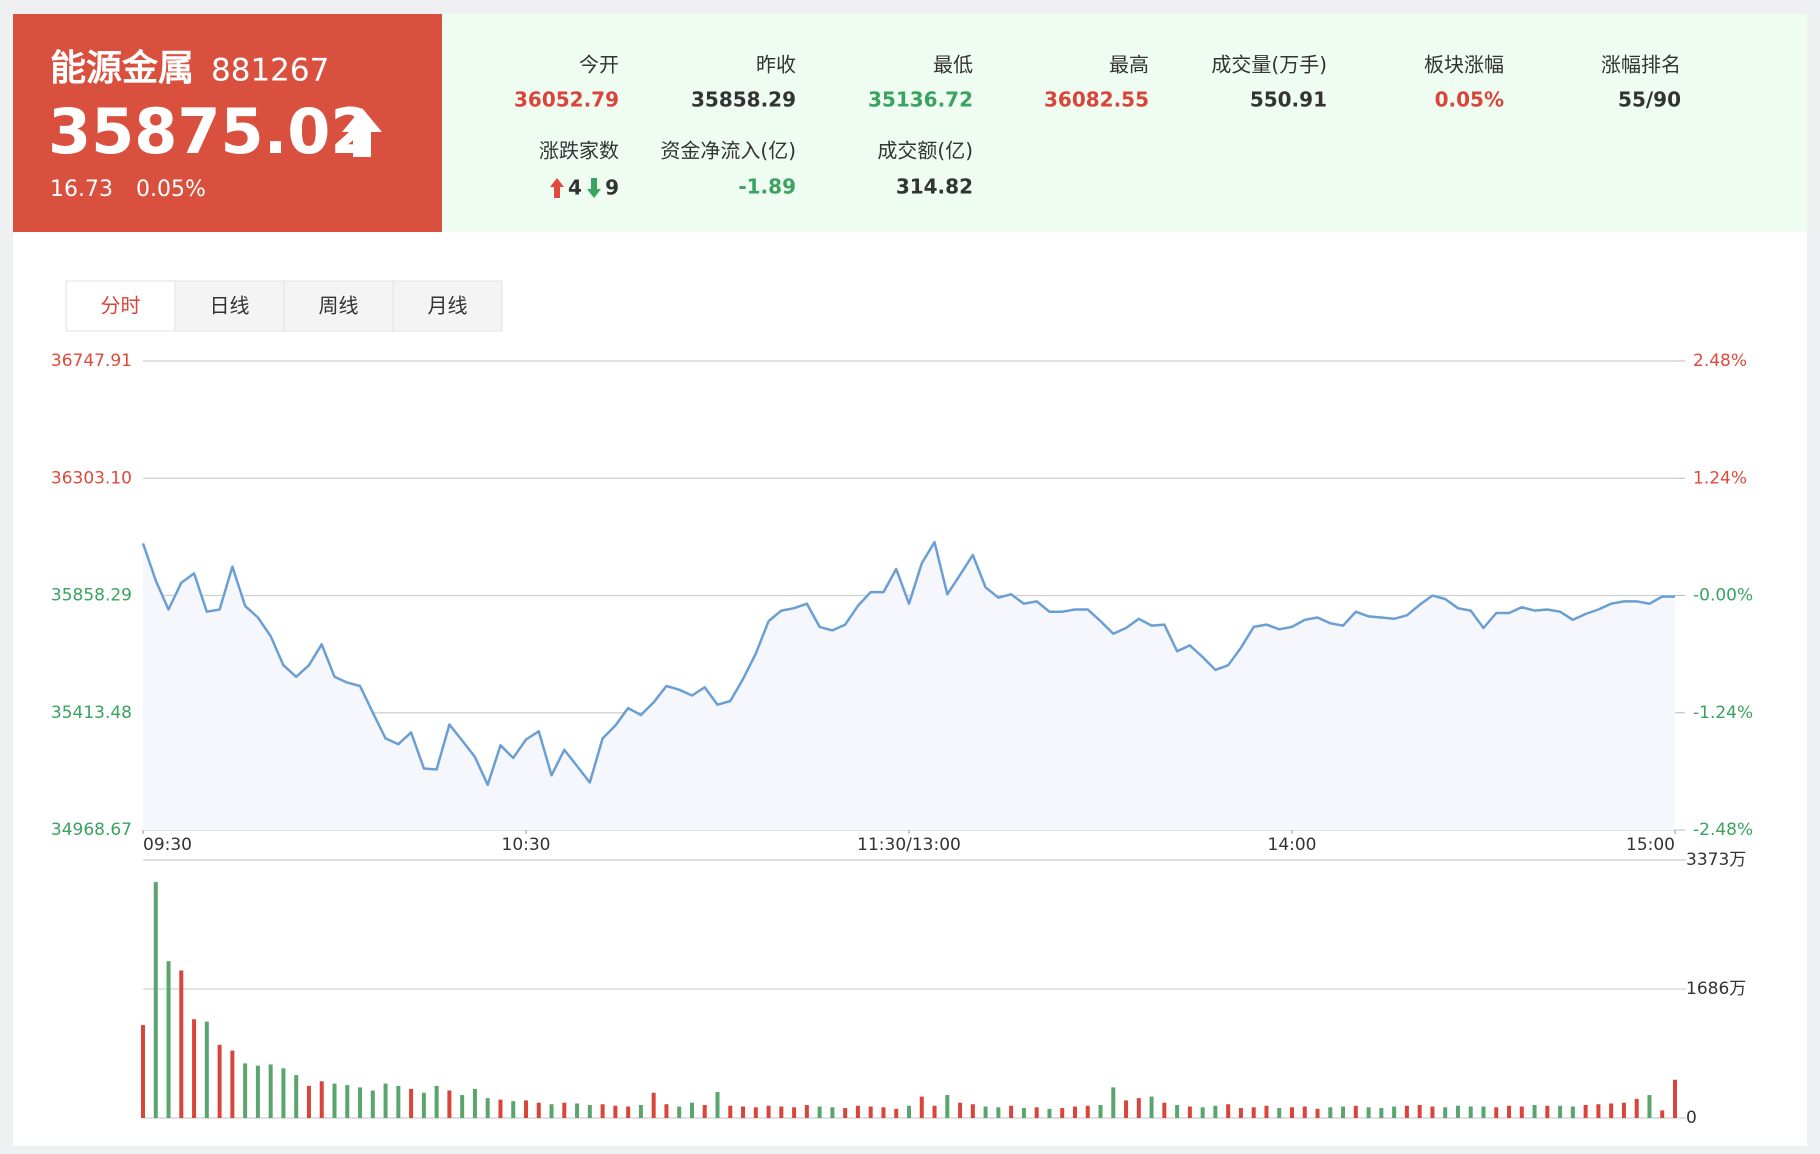 The height and width of the screenshot is (1154, 1820). Describe the element at coordinates (1124, 123) in the screenshot. I see `stats-box` at that location.